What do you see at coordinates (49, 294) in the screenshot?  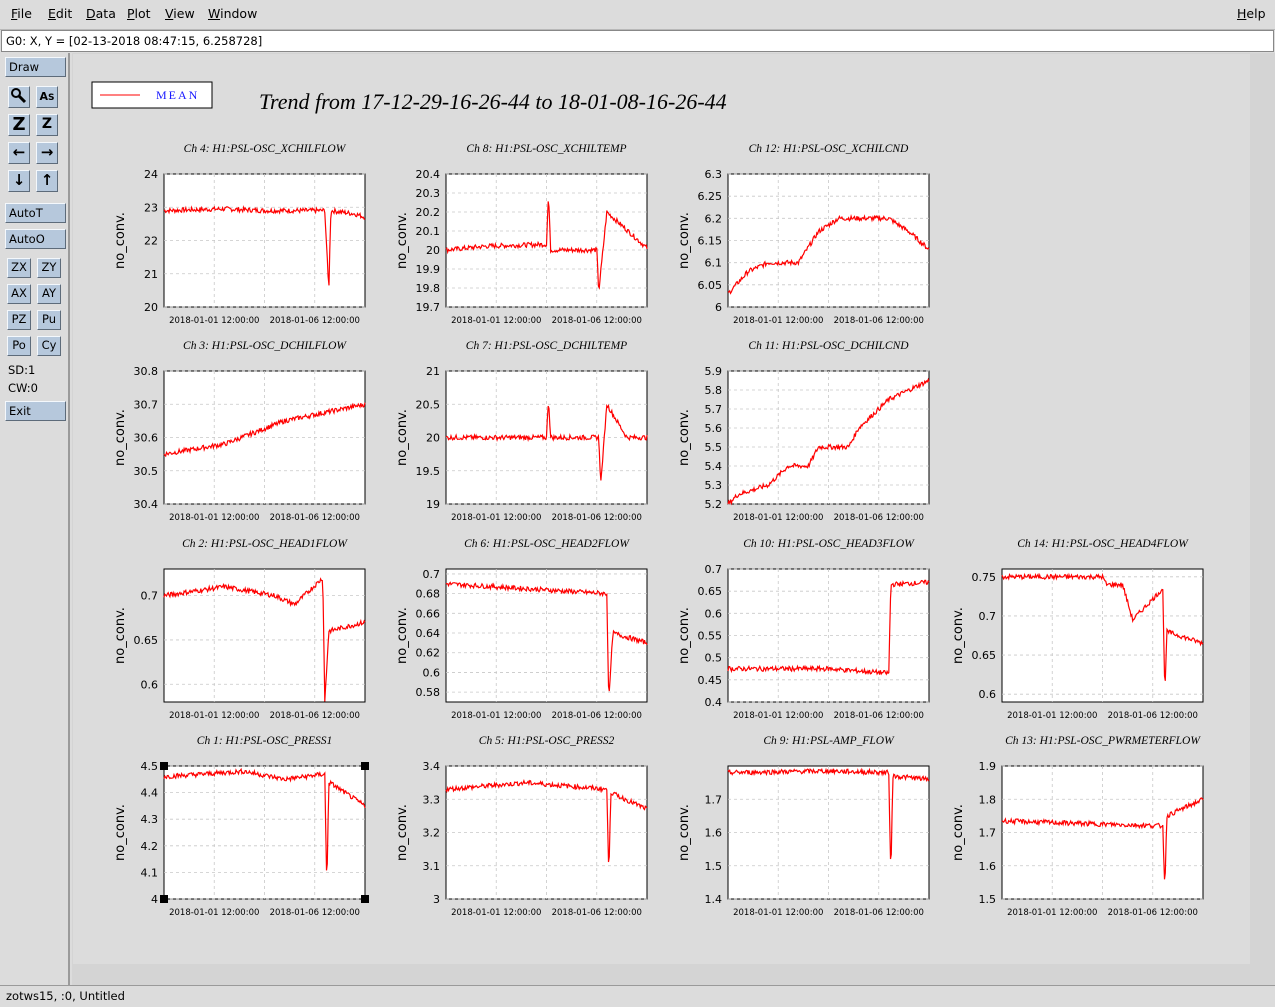 I see `ay-button: AY` at bounding box center [49, 294].